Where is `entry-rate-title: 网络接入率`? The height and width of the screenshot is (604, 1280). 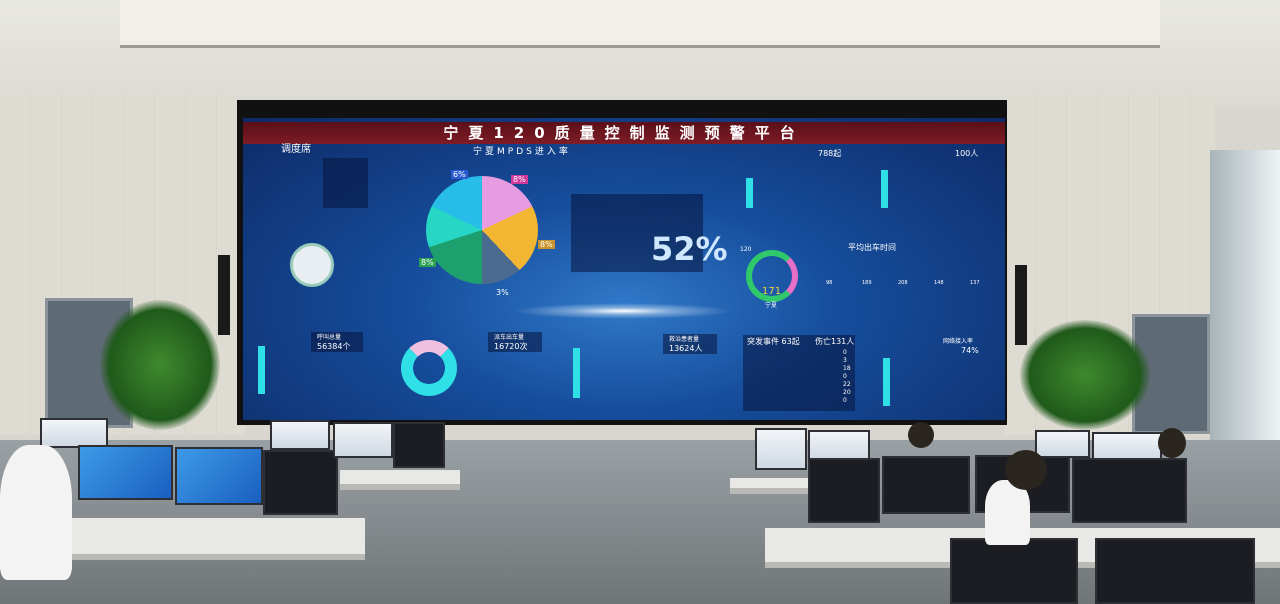 entry-rate-title: 网络接入率 is located at coordinates (958, 341).